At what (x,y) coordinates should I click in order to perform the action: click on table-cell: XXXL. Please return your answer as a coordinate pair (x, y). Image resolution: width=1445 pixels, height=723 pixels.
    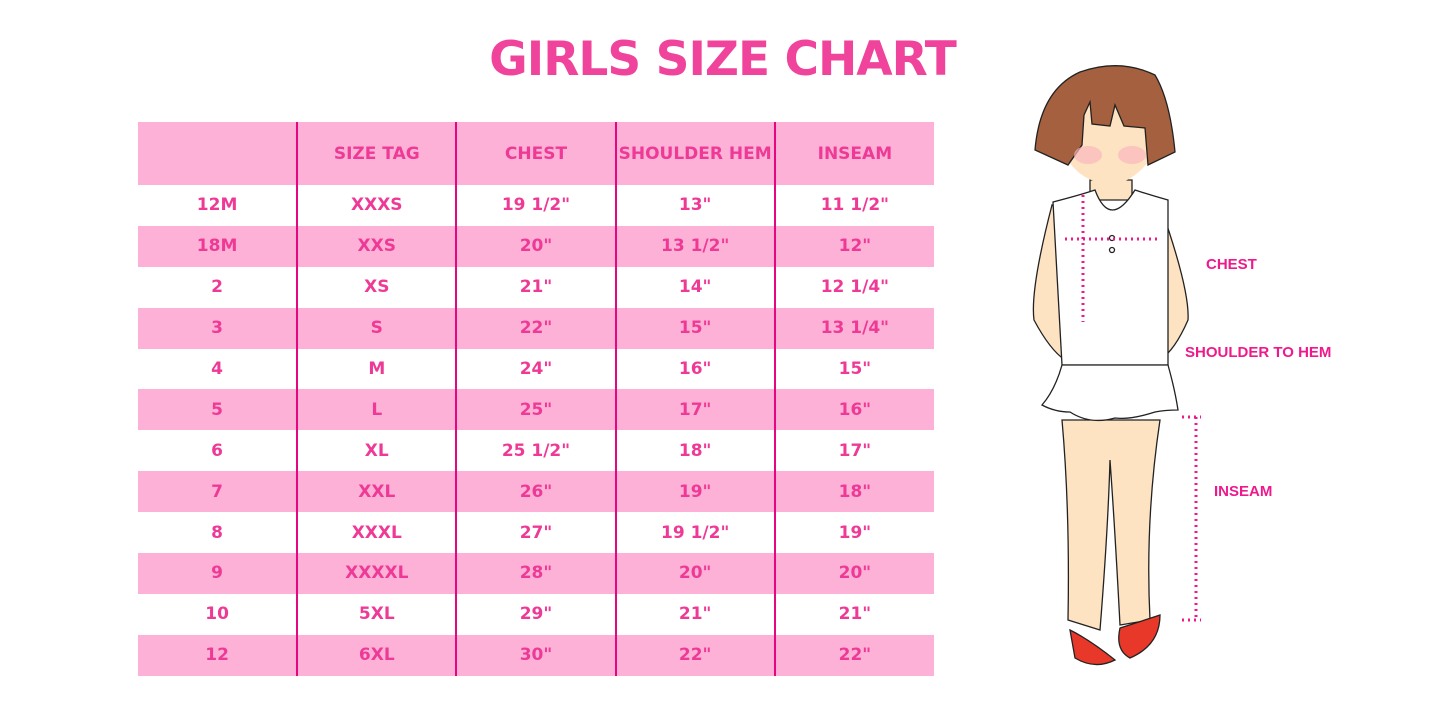
    Looking at the image, I should click on (376, 533).